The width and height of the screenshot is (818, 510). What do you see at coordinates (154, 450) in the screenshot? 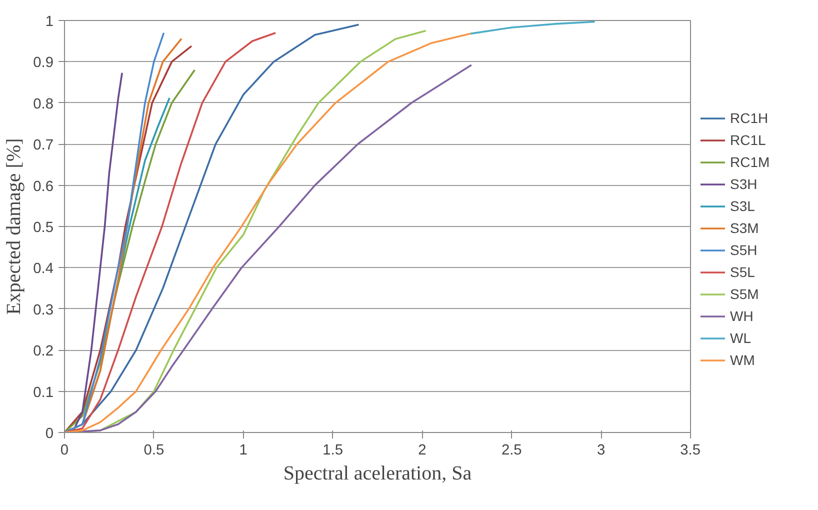
I see `x-tick-label: 0.5` at bounding box center [154, 450].